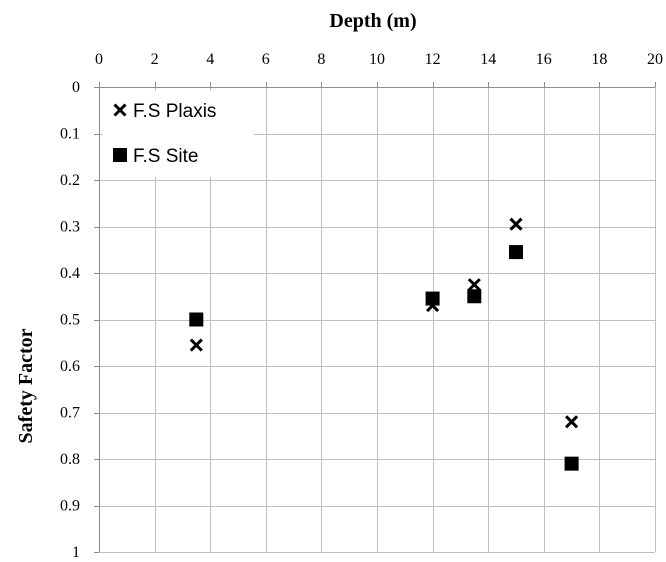 This screenshot has width=666, height=562. What do you see at coordinates (70, 227) in the screenshot?
I see `y-tick-label: 0.3` at bounding box center [70, 227].